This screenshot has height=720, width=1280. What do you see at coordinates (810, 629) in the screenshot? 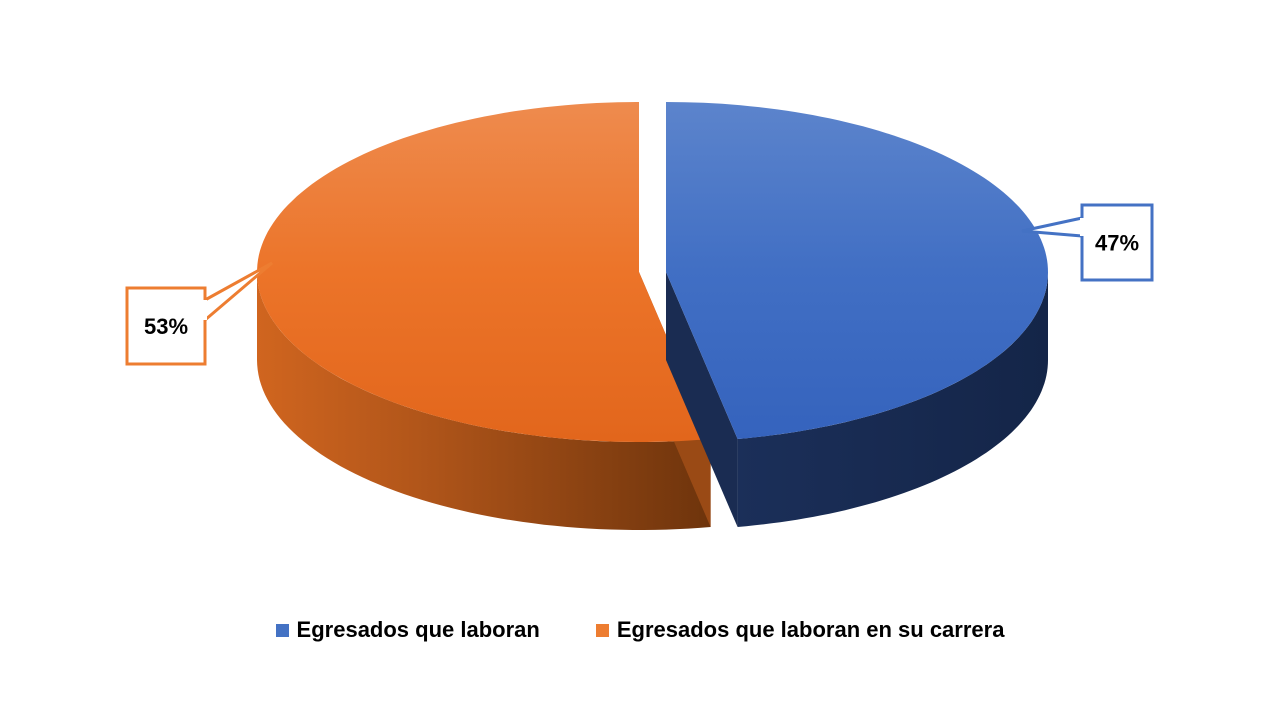
I see `legend-label: Egresados que laboran en su carrera` at bounding box center [810, 629].